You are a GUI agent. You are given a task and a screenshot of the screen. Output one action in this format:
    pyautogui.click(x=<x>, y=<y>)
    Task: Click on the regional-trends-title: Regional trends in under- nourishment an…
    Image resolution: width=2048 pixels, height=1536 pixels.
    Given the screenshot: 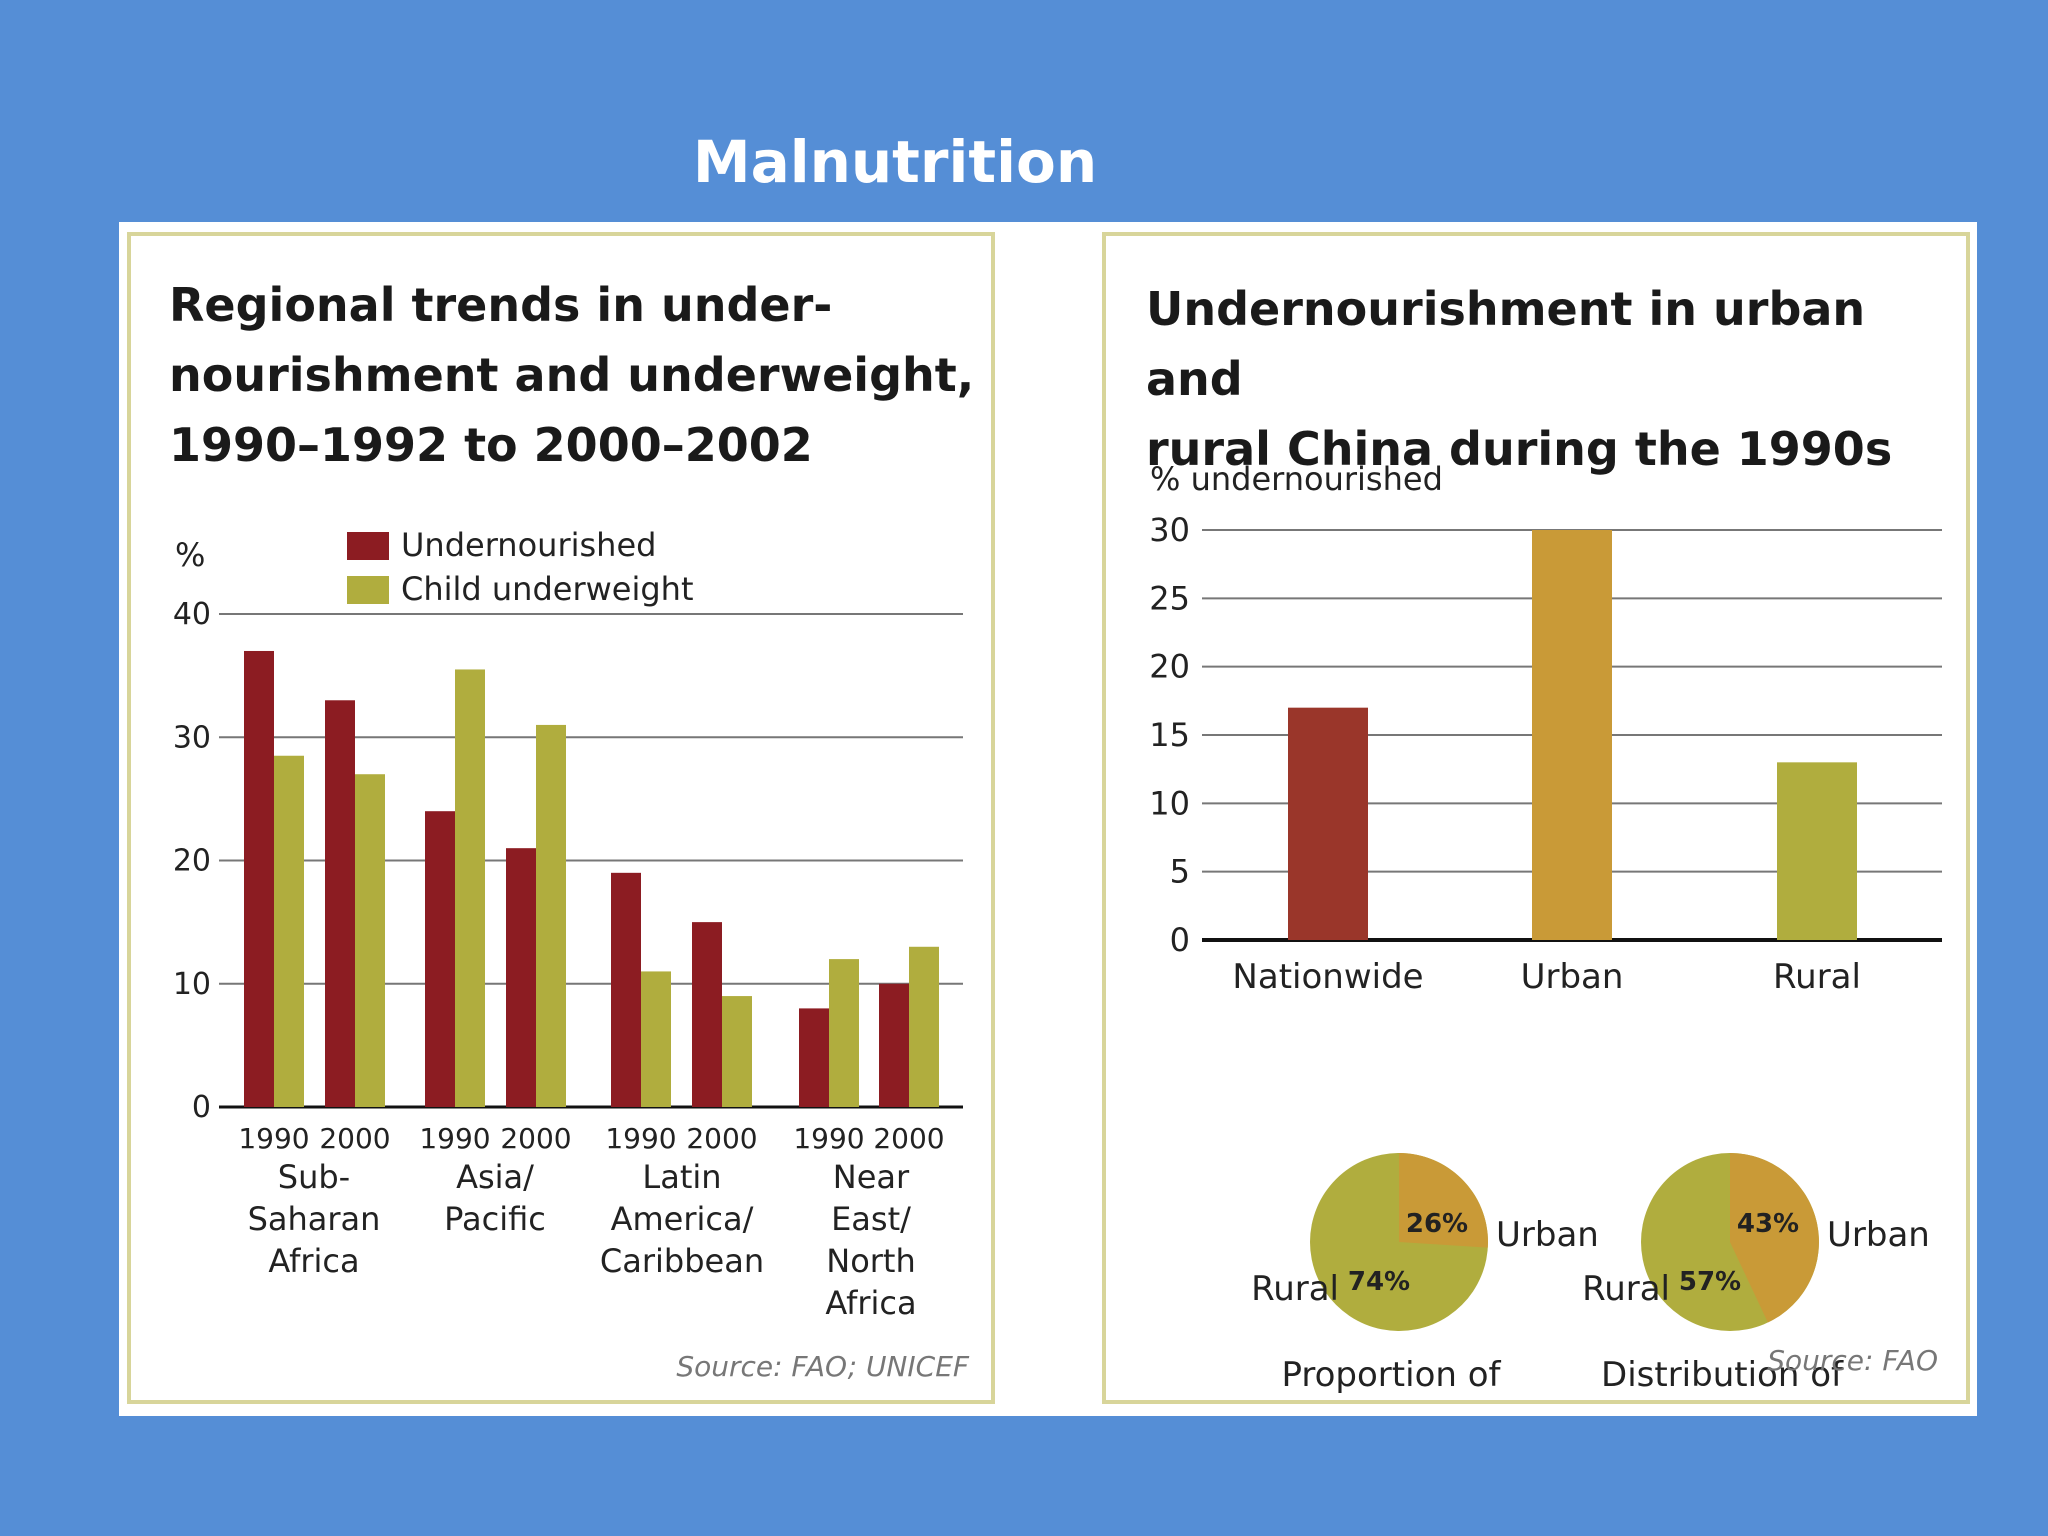 What is the action you would take?
    pyautogui.click(x=571, y=375)
    